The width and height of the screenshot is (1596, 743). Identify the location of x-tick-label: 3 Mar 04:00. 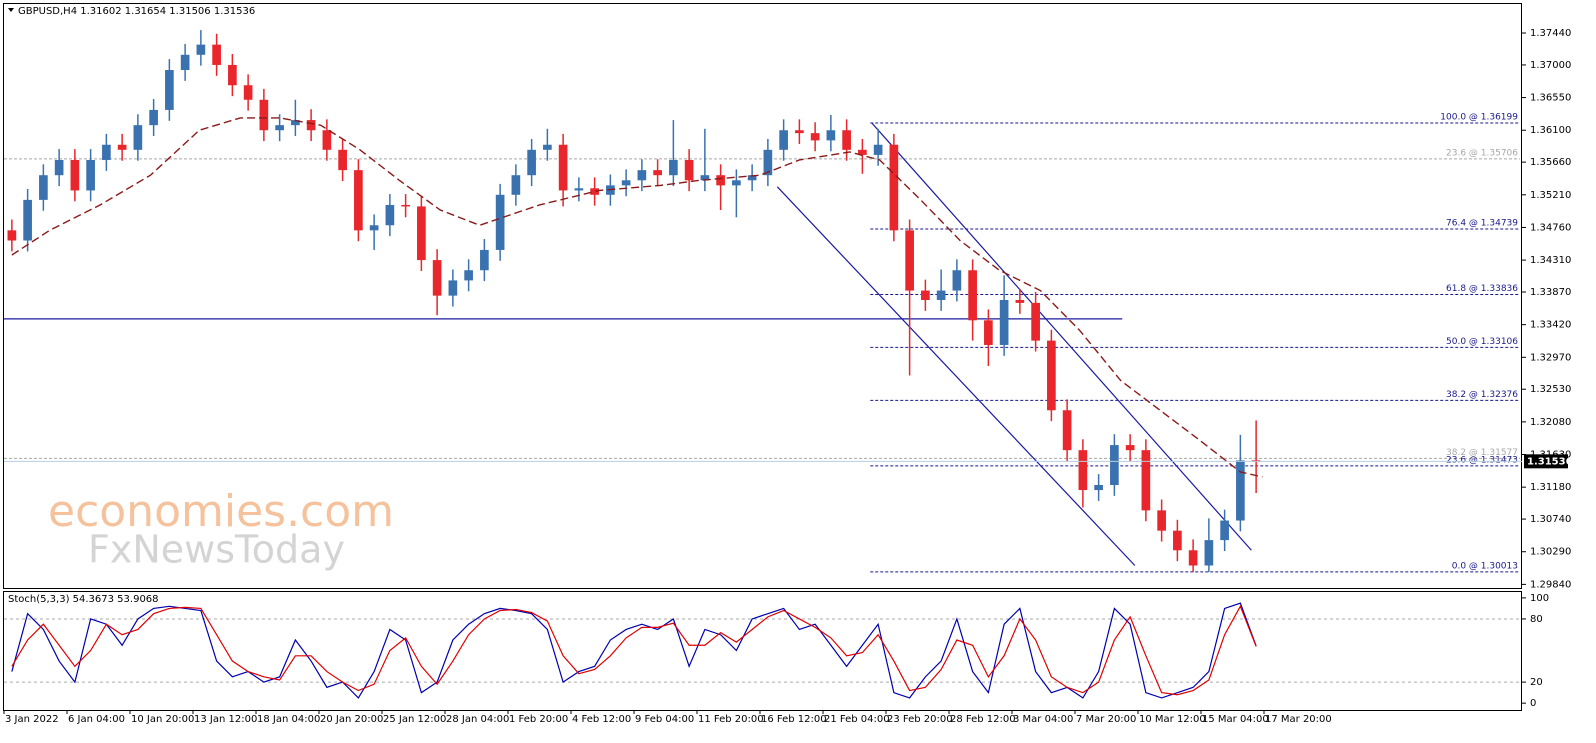
(1043, 719).